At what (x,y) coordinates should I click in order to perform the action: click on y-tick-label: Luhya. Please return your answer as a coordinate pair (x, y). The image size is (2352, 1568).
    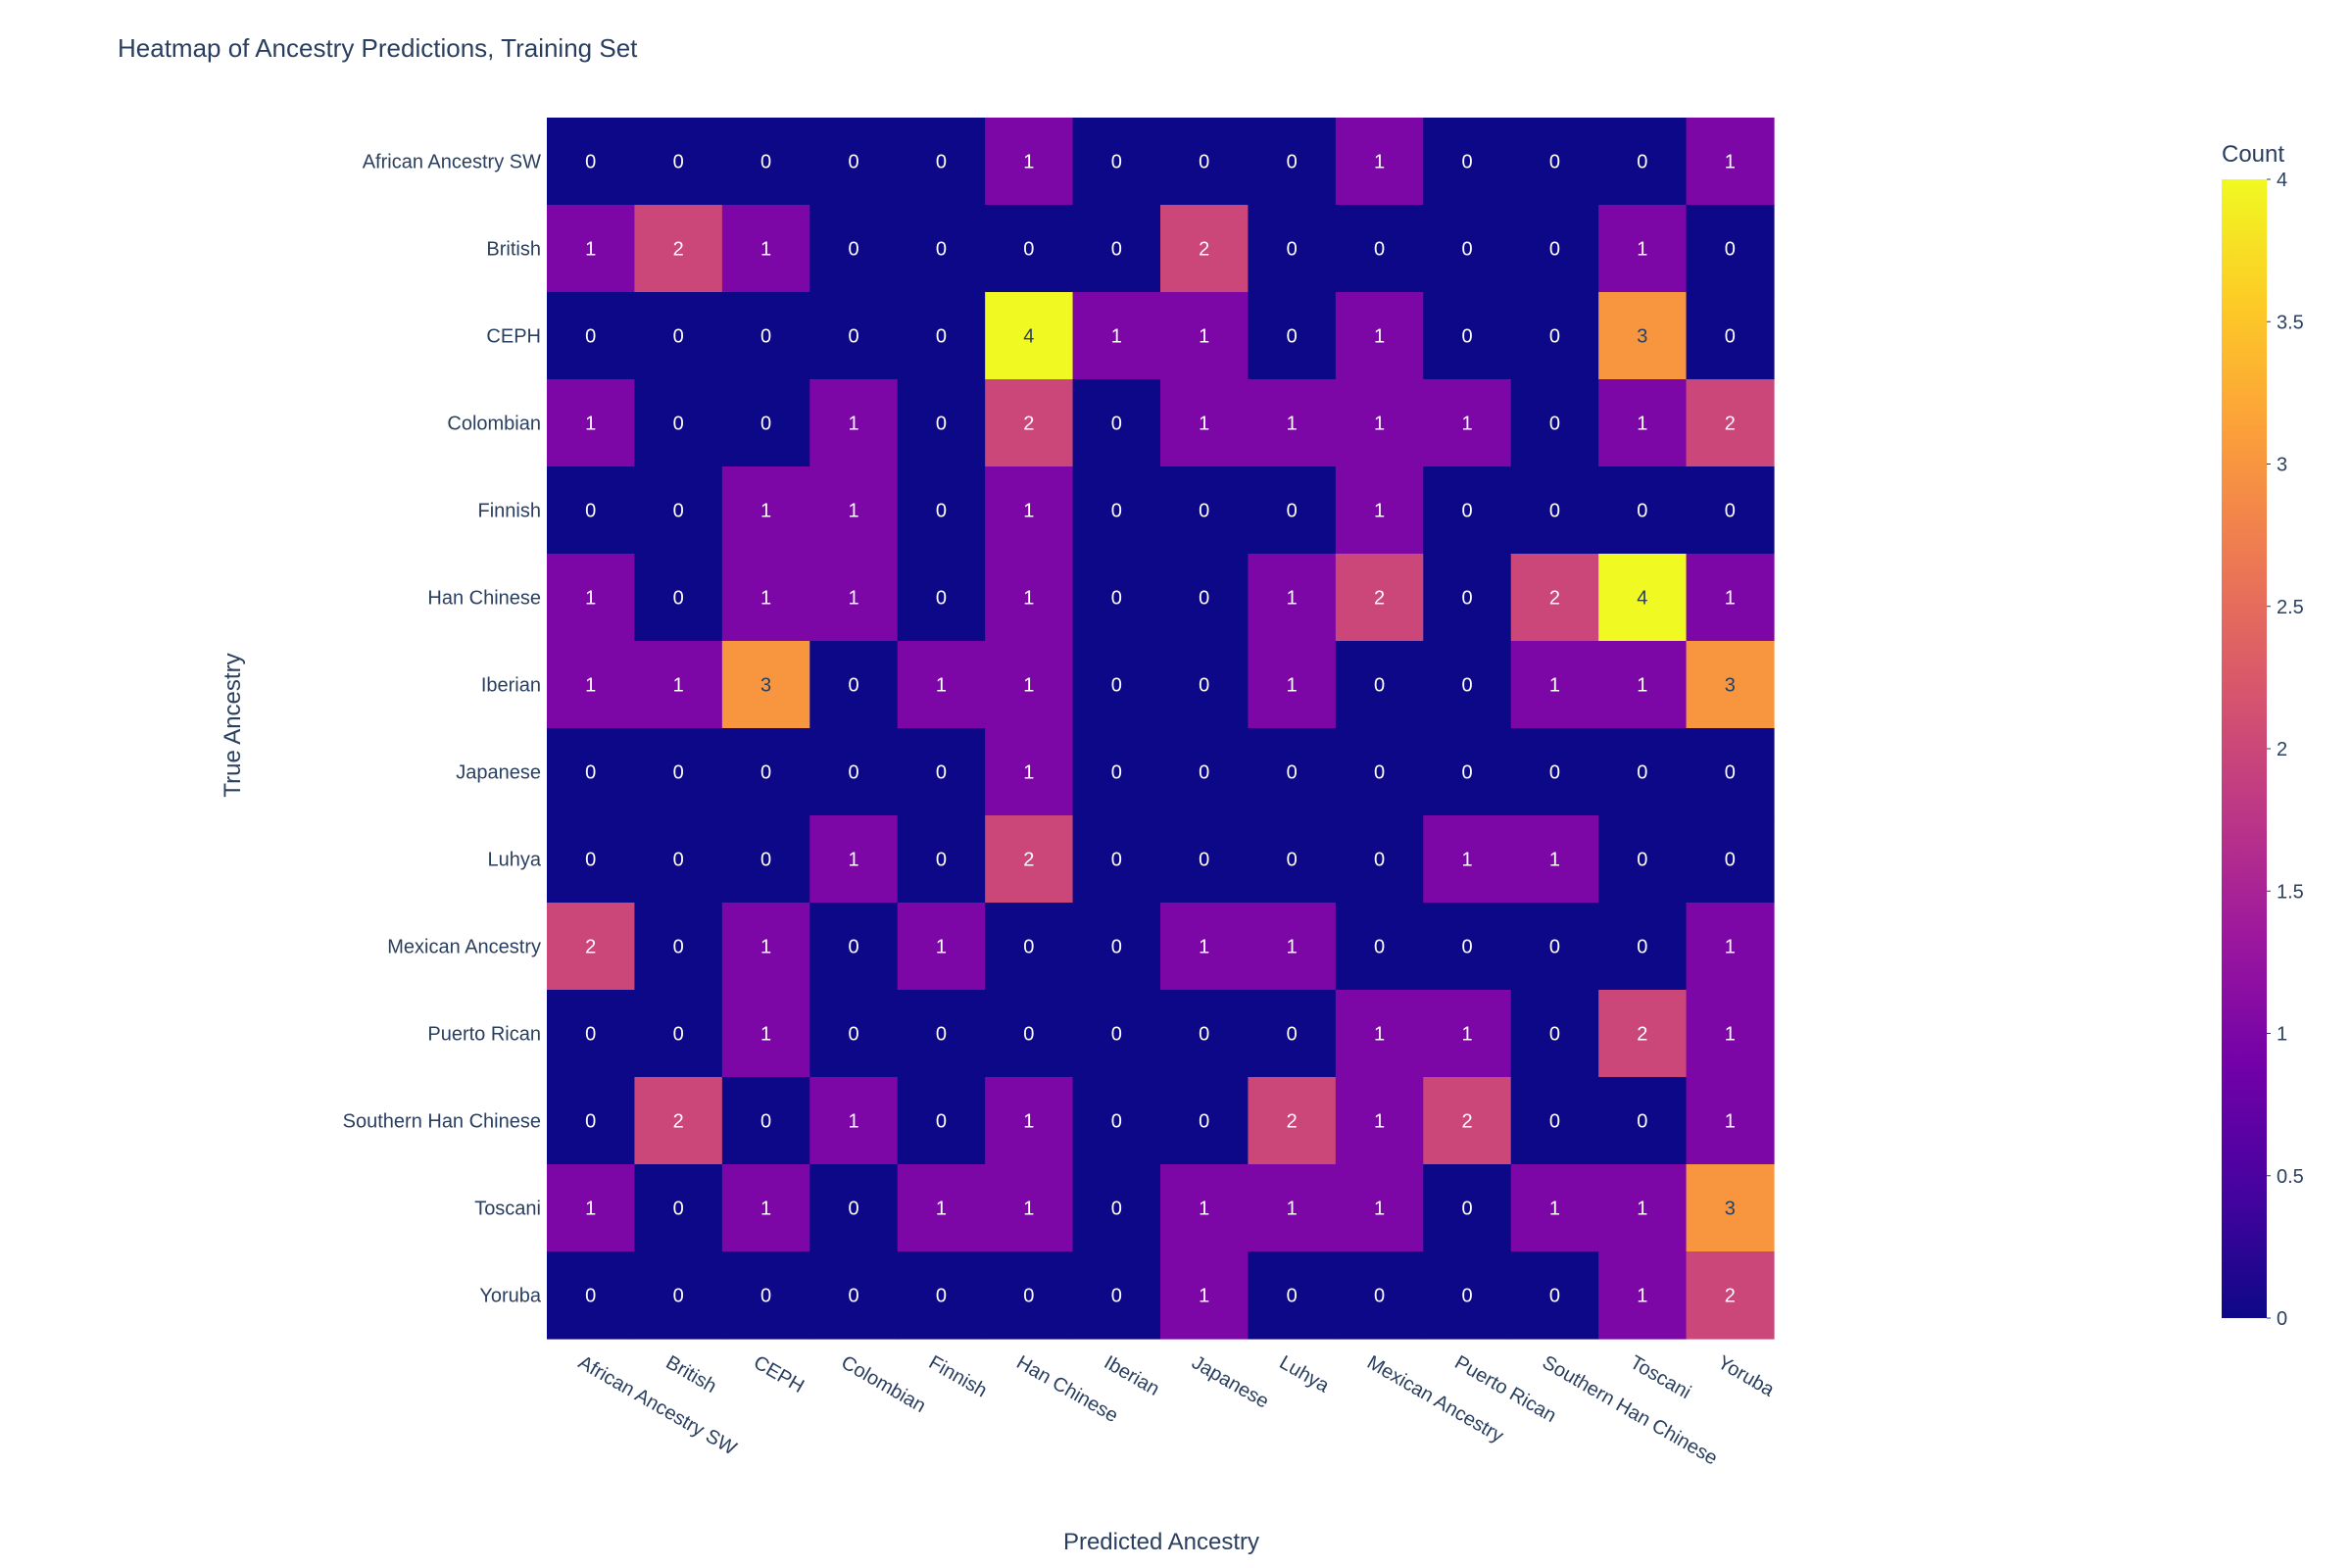
    Looking at the image, I should click on (515, 860).